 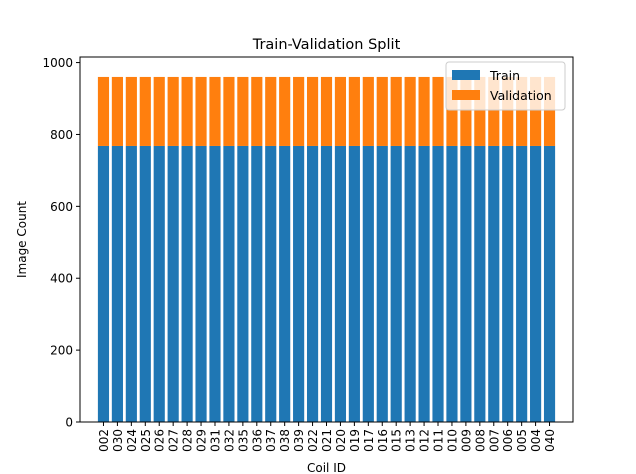 What do you see at coordinates (257, 440) in the screenshot?
I see `x-tick-label-036: 036` at bounding box center [257, 440].